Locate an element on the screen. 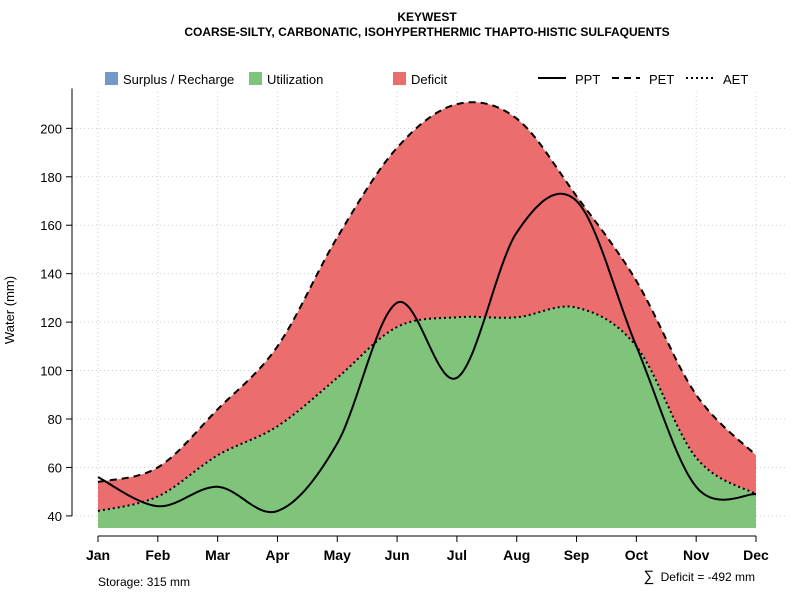  y-tick-label: 140 is located at coordinates (51, 274).